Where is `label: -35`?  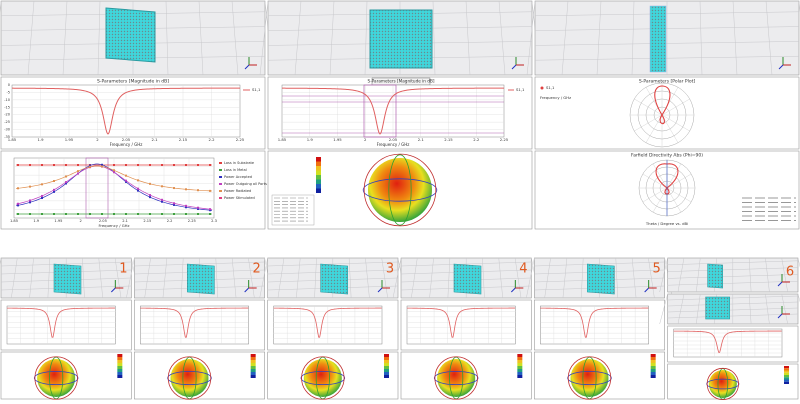 label: -35 is located at coordinates (7, 137).